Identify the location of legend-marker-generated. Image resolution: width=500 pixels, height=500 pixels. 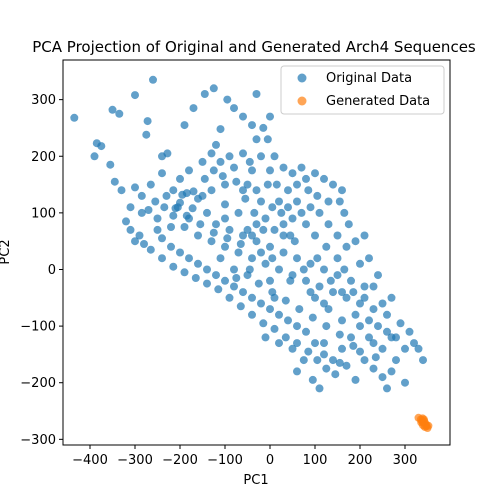
(302, 101).